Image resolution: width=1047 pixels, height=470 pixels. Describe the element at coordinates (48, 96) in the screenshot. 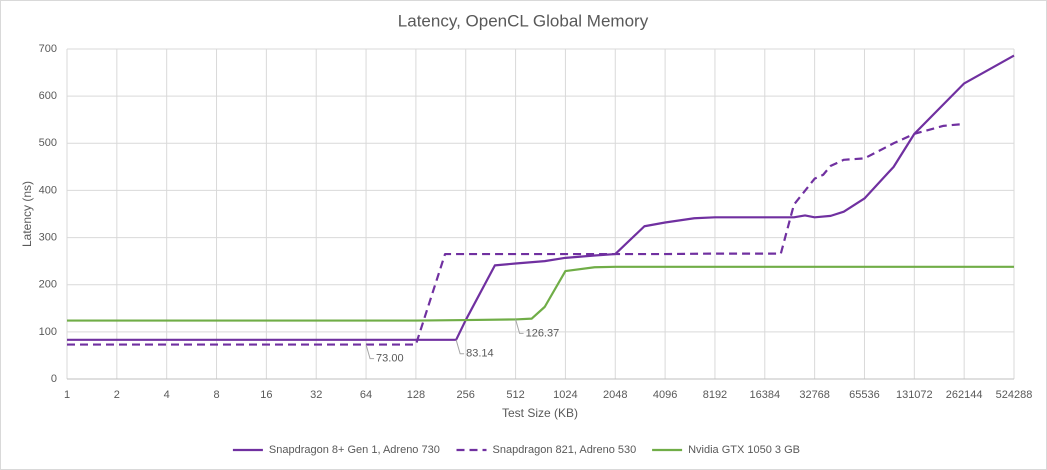

I see `y-tick-label: 600` at that location.